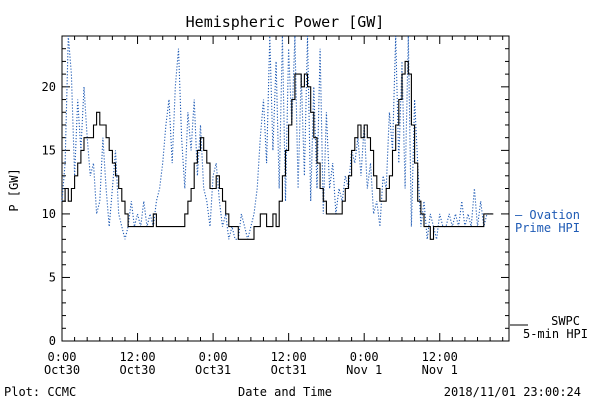 Image resolution: width=600 pixels, height=400 pixels. I want to click on y-tick-label: 10, so click(49, 214).